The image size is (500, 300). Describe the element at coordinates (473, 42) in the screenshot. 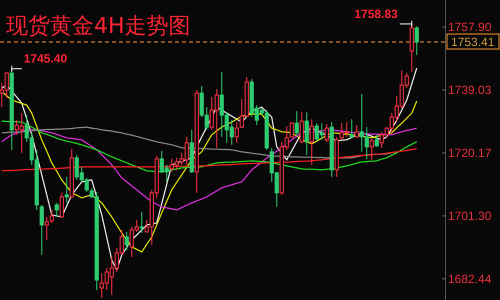

I see `ref-line-label: 1753.41` at that location.